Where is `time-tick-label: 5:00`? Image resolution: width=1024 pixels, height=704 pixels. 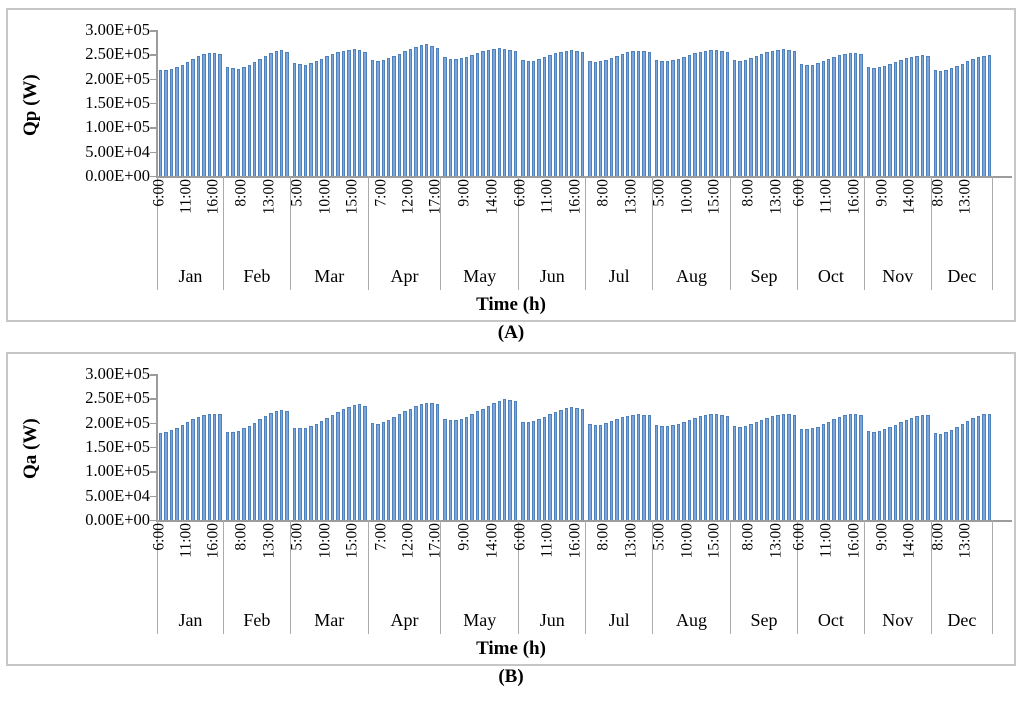 time-tick-label: 5:00 is located at coordinates (659, 193).